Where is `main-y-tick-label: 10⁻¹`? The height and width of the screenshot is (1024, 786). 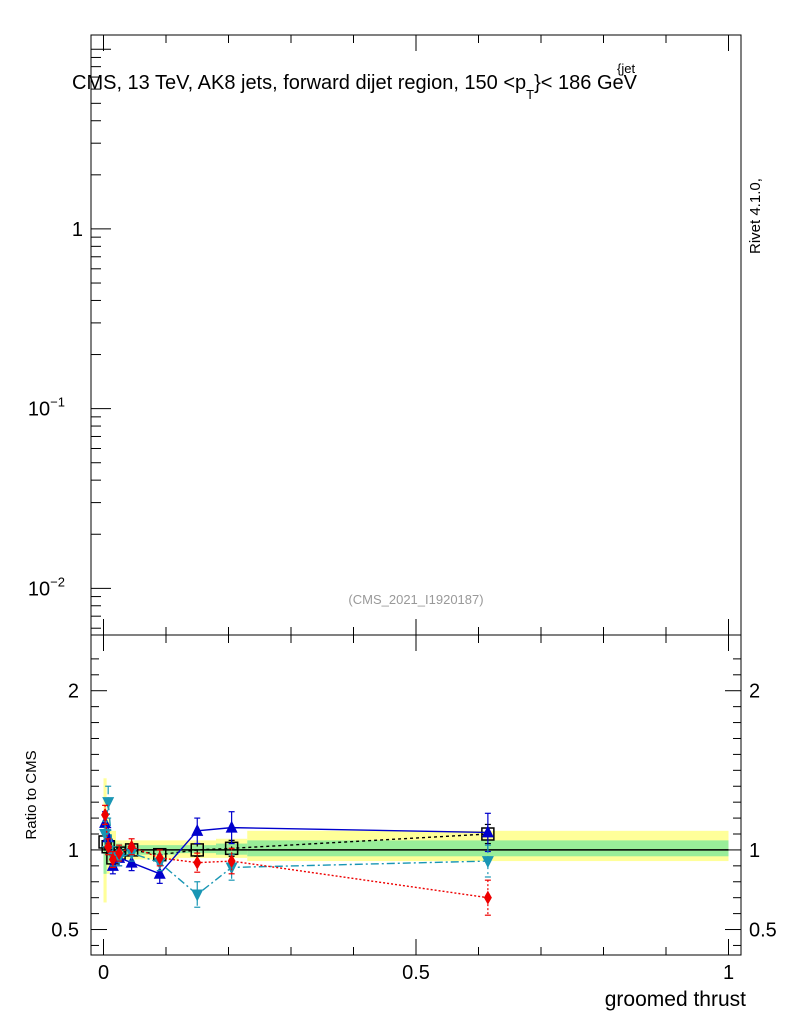 main-y-tick-label: 10⁻¹ is located at coordinates (46, 408).